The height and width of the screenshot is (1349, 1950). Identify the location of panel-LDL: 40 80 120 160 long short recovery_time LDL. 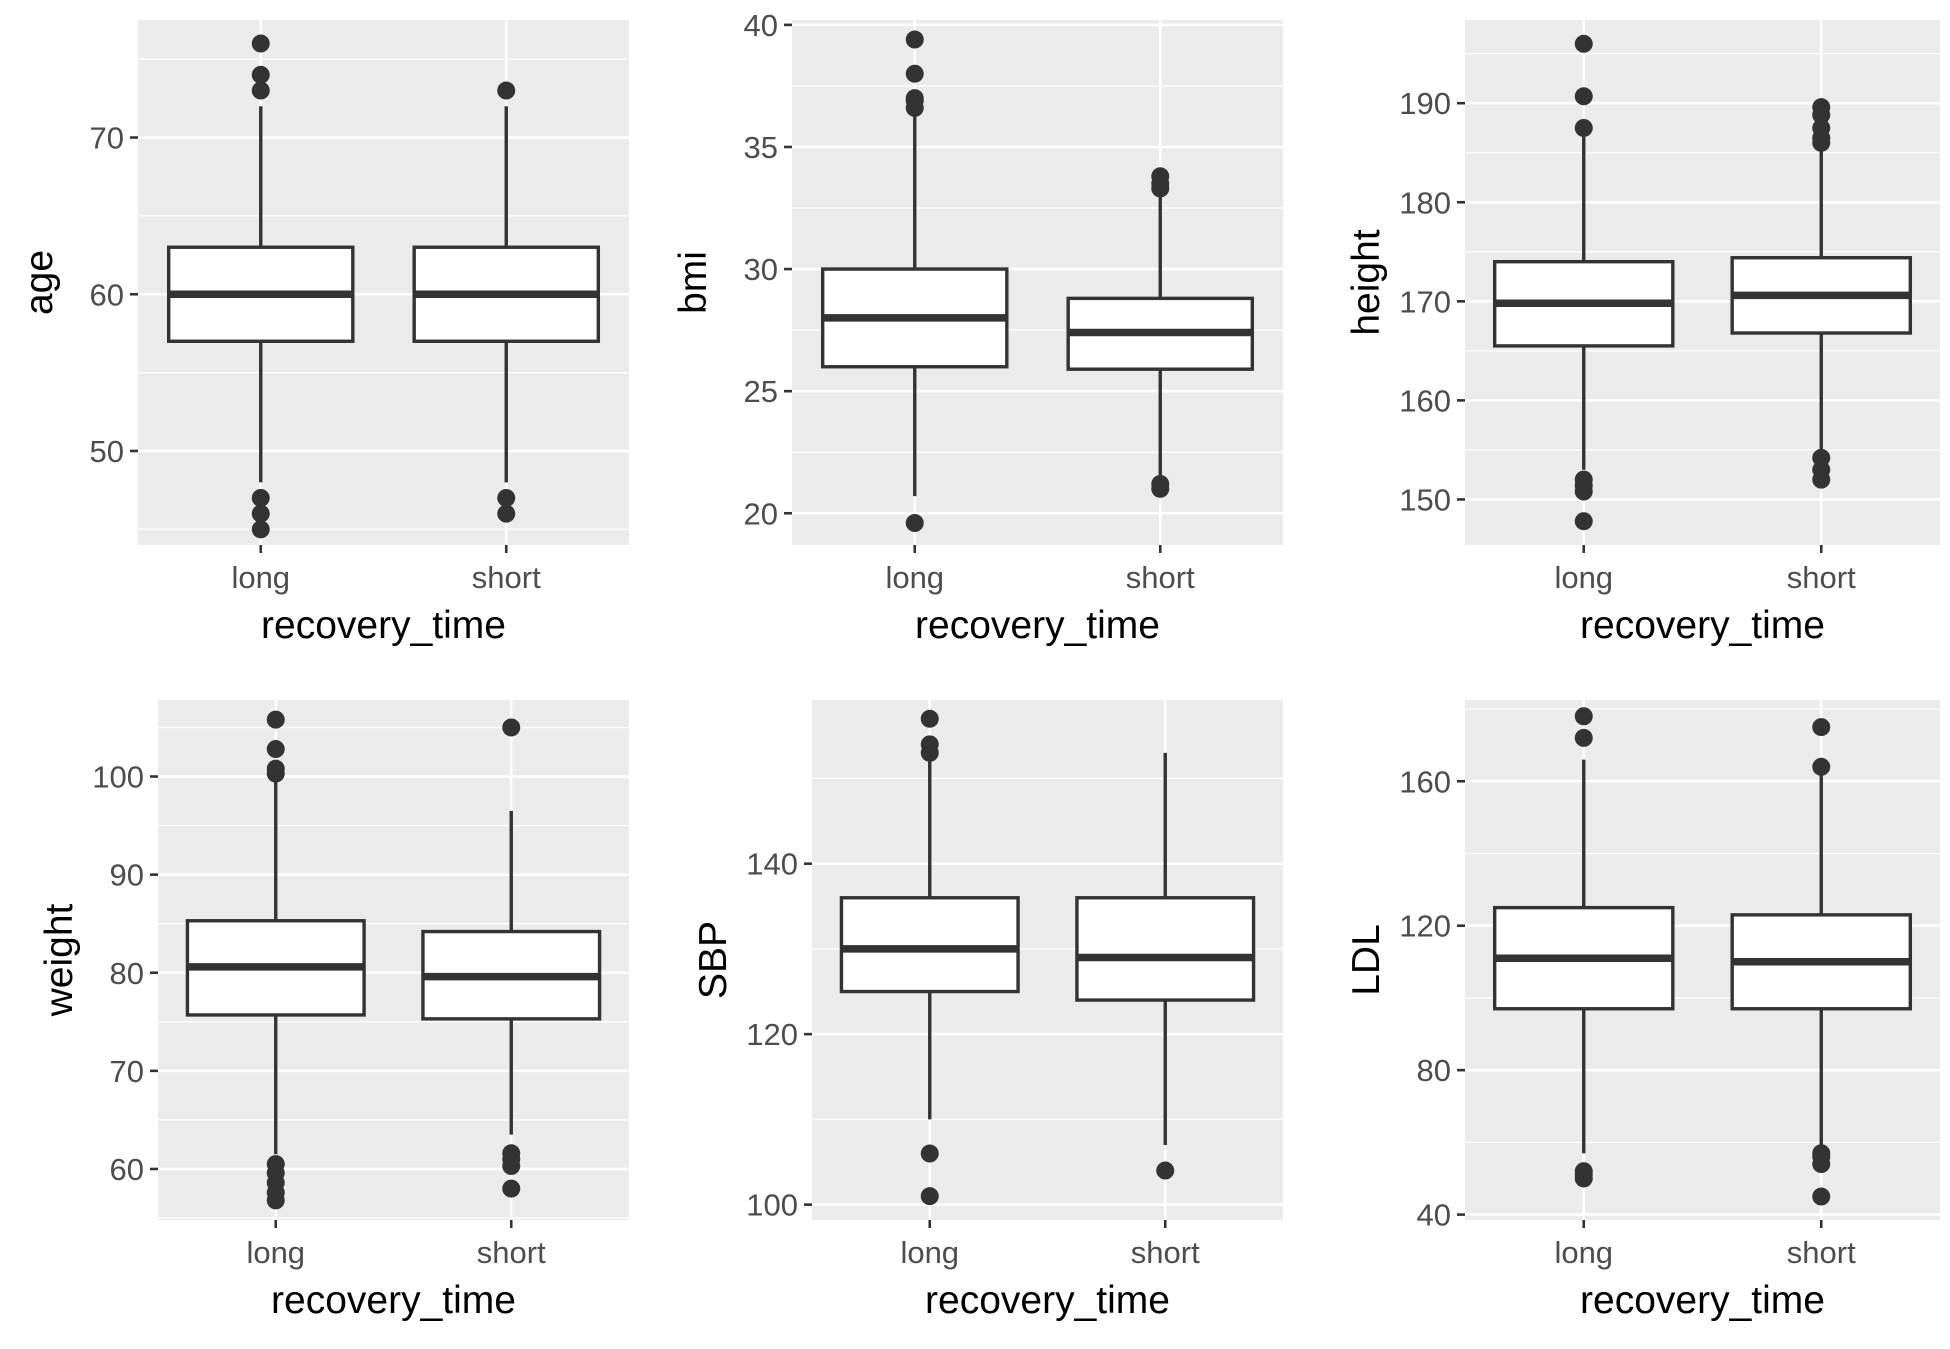
(1642, 1011).